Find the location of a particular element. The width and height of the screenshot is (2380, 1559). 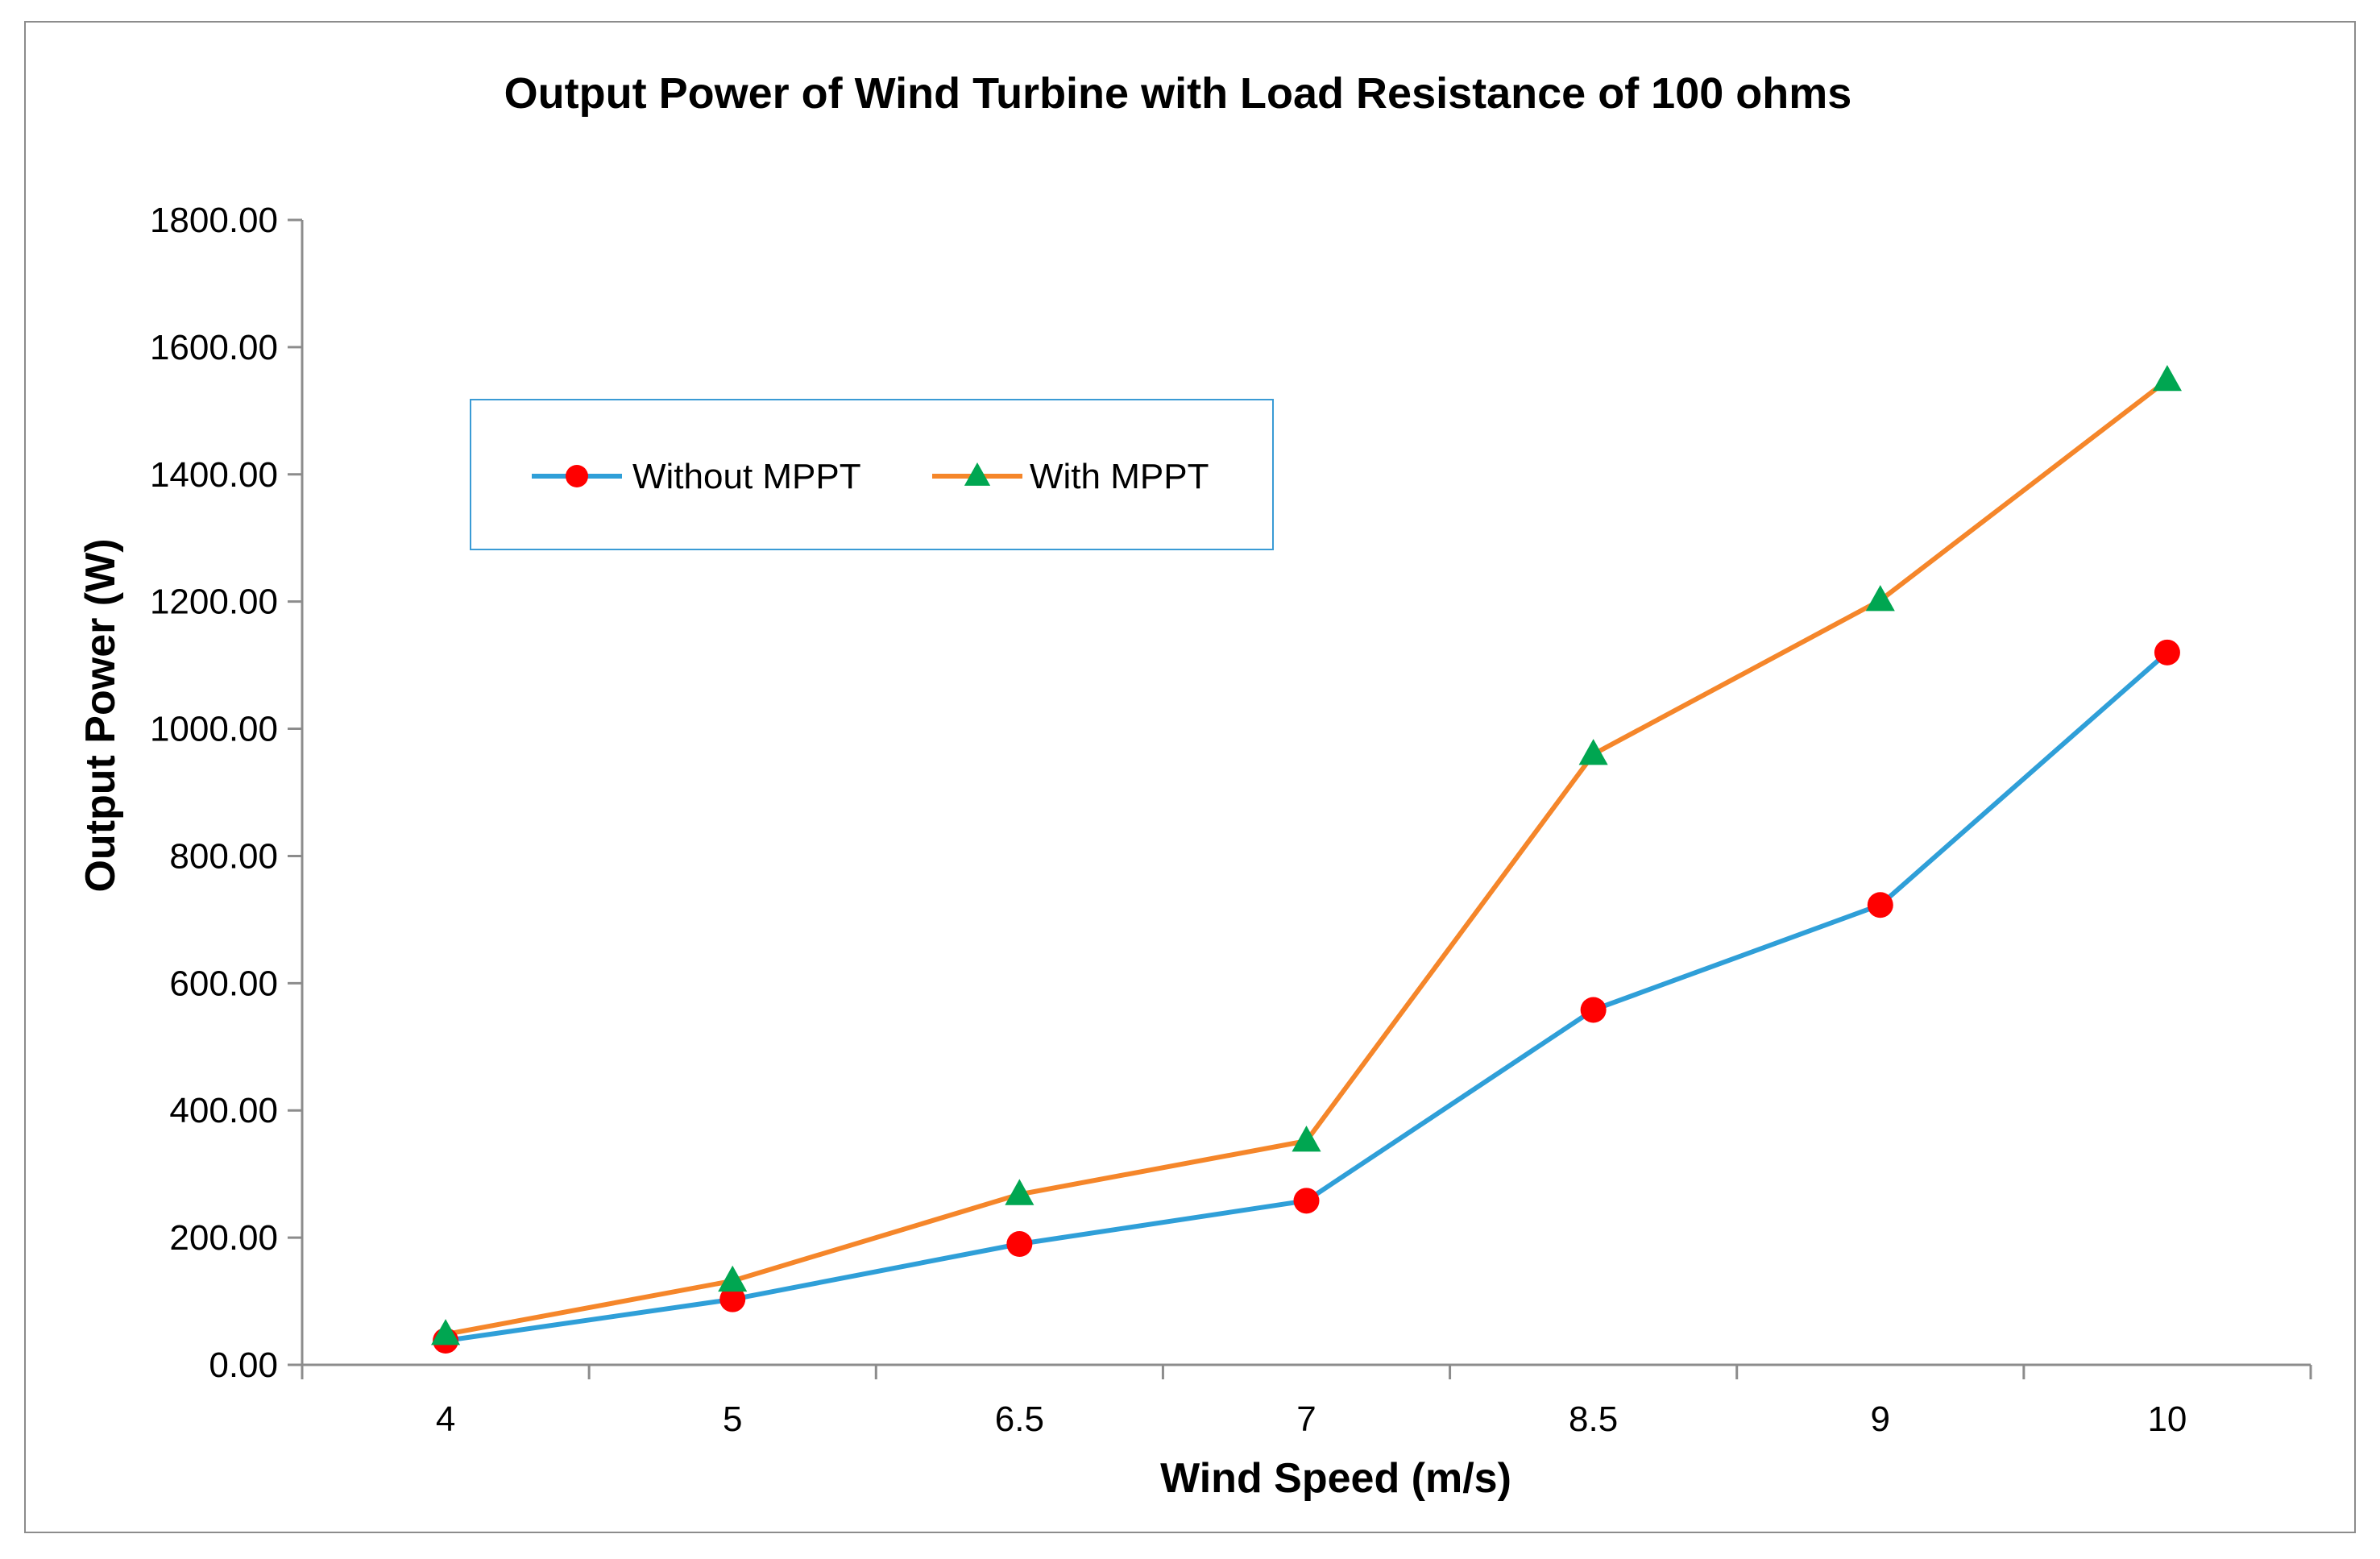

x-tick-label: 10 is located at coordinates (2167, 1419).